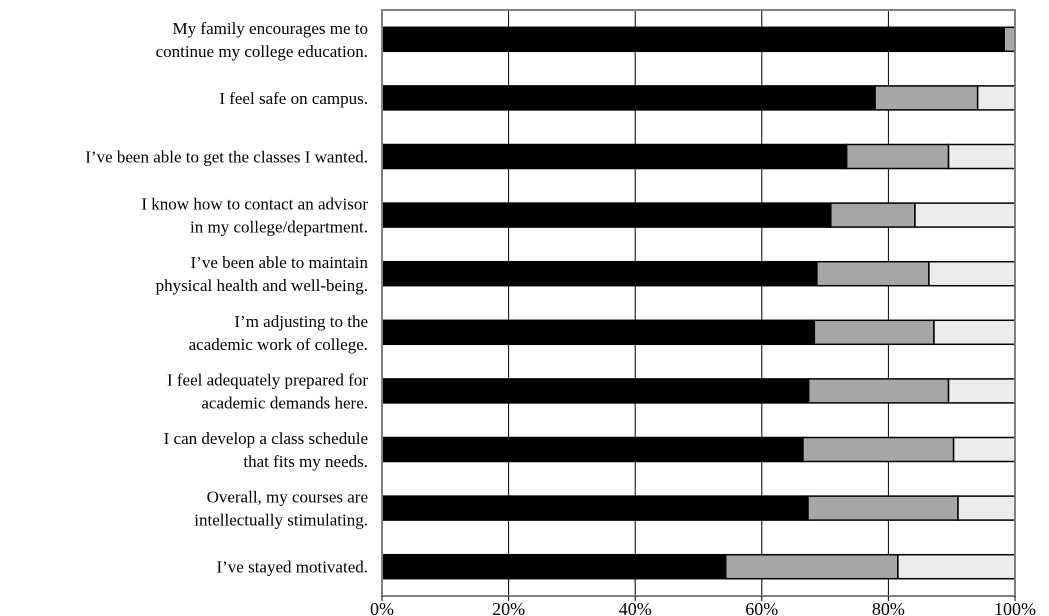 The image size is (1049, 616). What do you see at coordinates (254, 204) in the screenshot?
I see `category-label-line: I know how to contact an advisor` at bounding box center [254, 204].